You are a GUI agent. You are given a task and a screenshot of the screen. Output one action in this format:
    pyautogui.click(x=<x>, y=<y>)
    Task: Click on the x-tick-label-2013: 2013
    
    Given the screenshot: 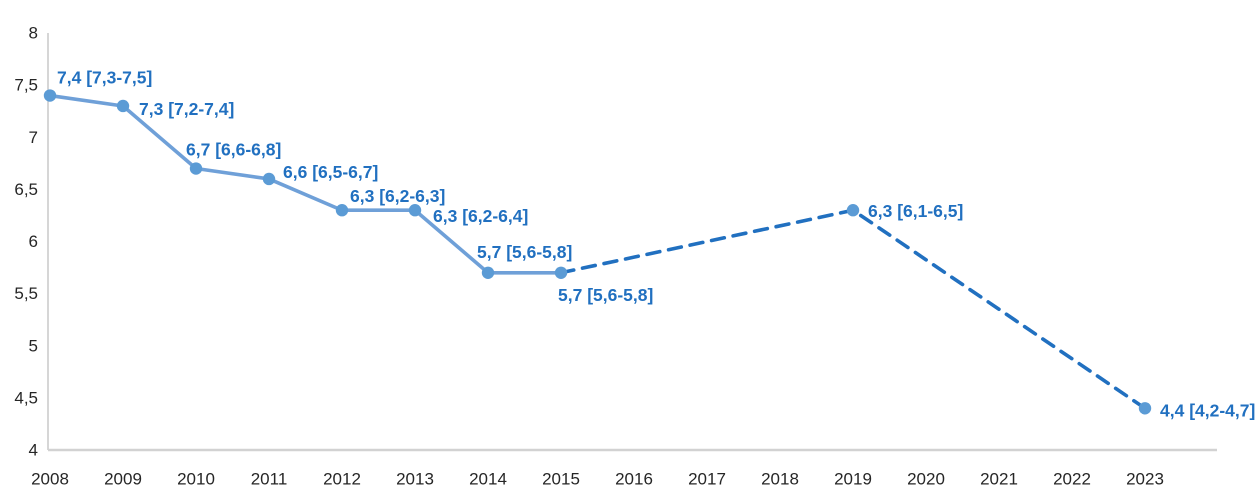 What is the action you would take?
    pyautogui.click(x=415, y=479)
    